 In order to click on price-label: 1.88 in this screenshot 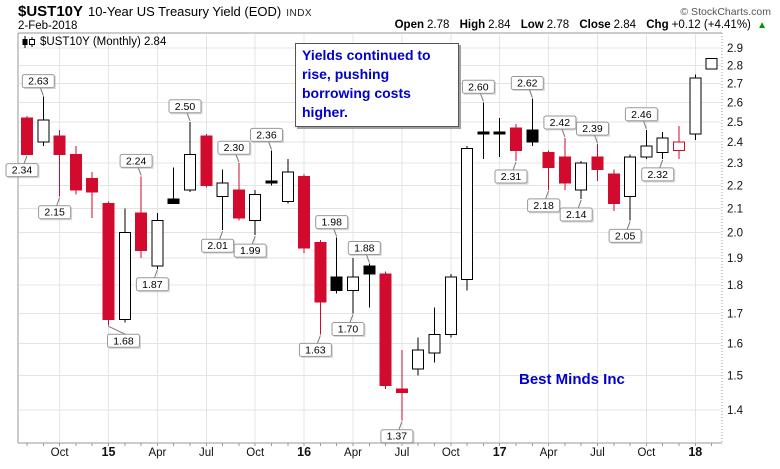, I will do `click(364, 248)`.